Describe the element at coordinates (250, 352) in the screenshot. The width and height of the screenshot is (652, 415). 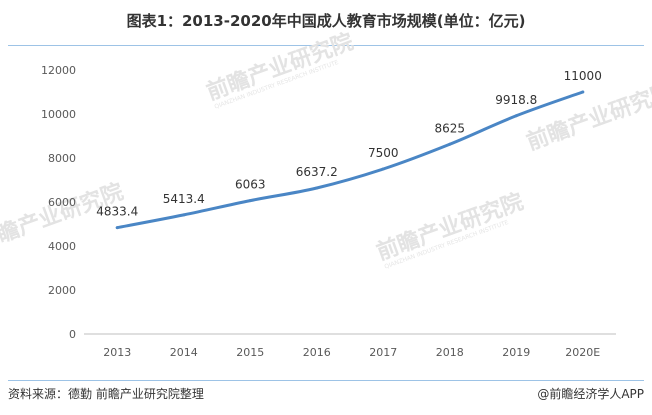
I see `x-tick-label: 2015` at that location.